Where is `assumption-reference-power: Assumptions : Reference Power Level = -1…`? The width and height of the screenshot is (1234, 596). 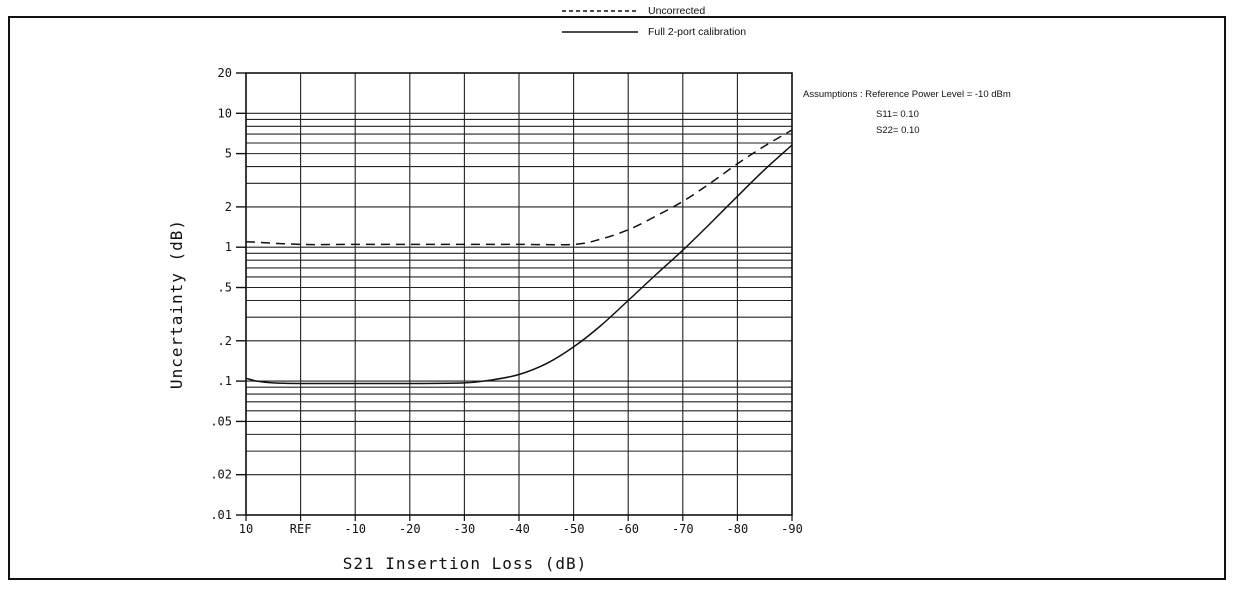
assumption-reference-power: Assumptions : Reference Power Level = -1… is located at coordinates (907, 94).